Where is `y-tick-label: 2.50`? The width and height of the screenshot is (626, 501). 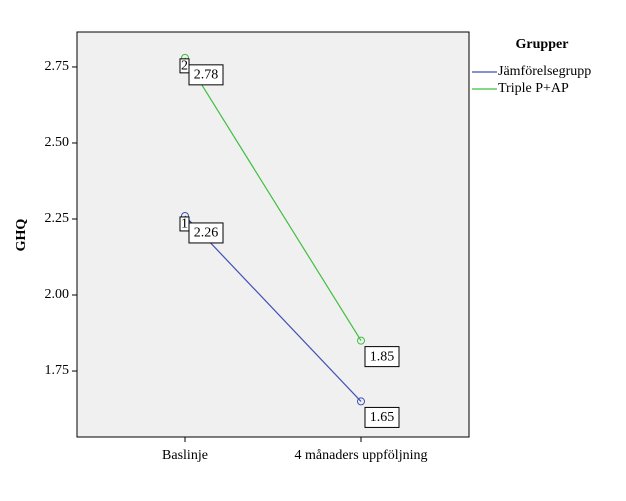 y-tick-label: 2.50 is located at coordinates (57, 142).